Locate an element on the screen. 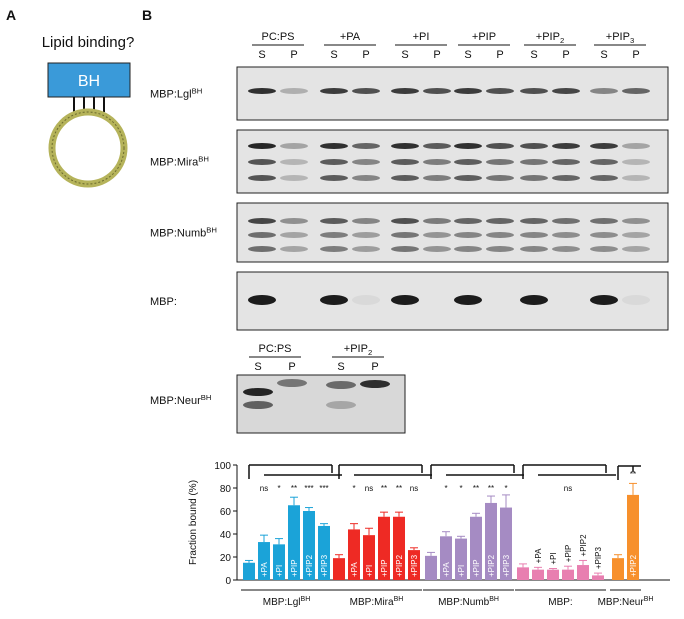  lane-header: +PI is located at coordinates (421, 37).